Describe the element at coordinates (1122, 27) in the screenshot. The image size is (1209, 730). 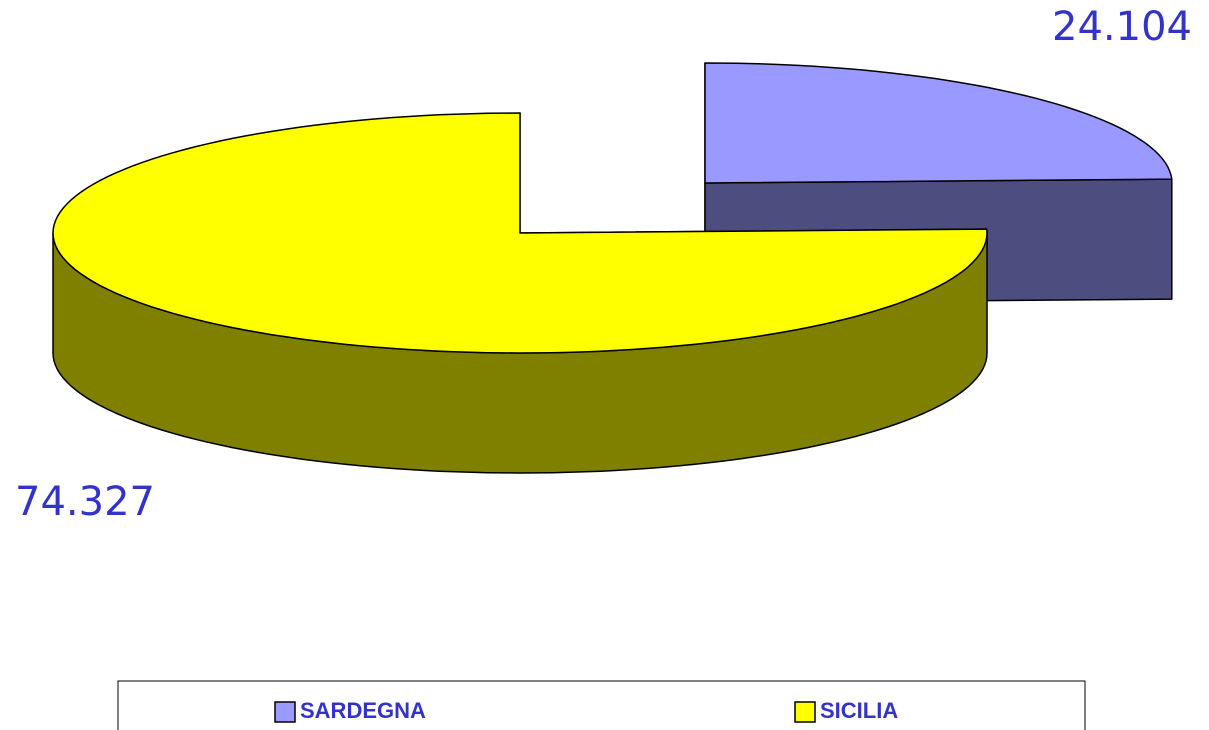
I see `value-label: 24.104` at that location.